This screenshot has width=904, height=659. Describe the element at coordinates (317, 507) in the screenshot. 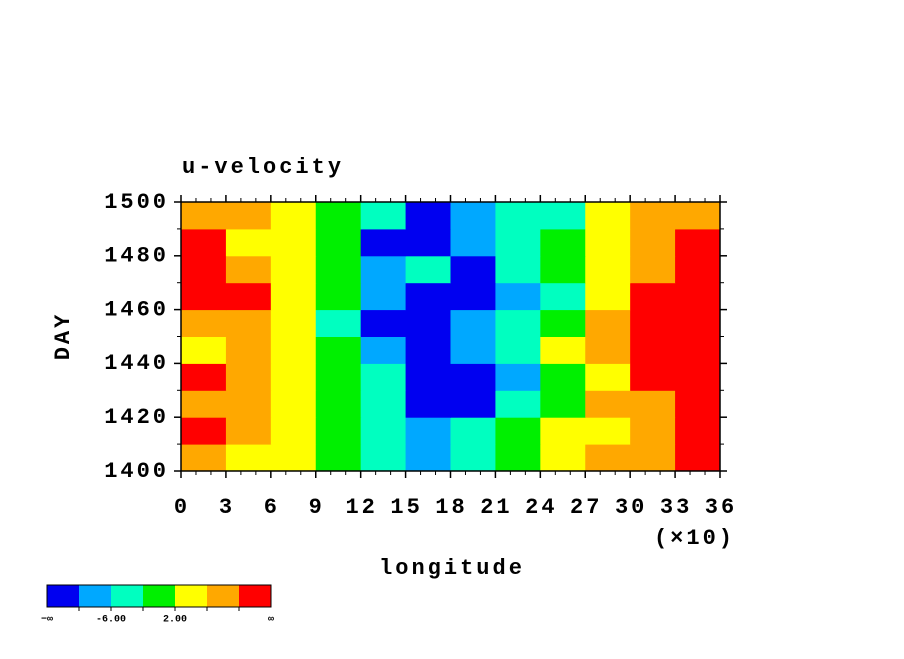

I see `x-tick-label: 9` at that location.